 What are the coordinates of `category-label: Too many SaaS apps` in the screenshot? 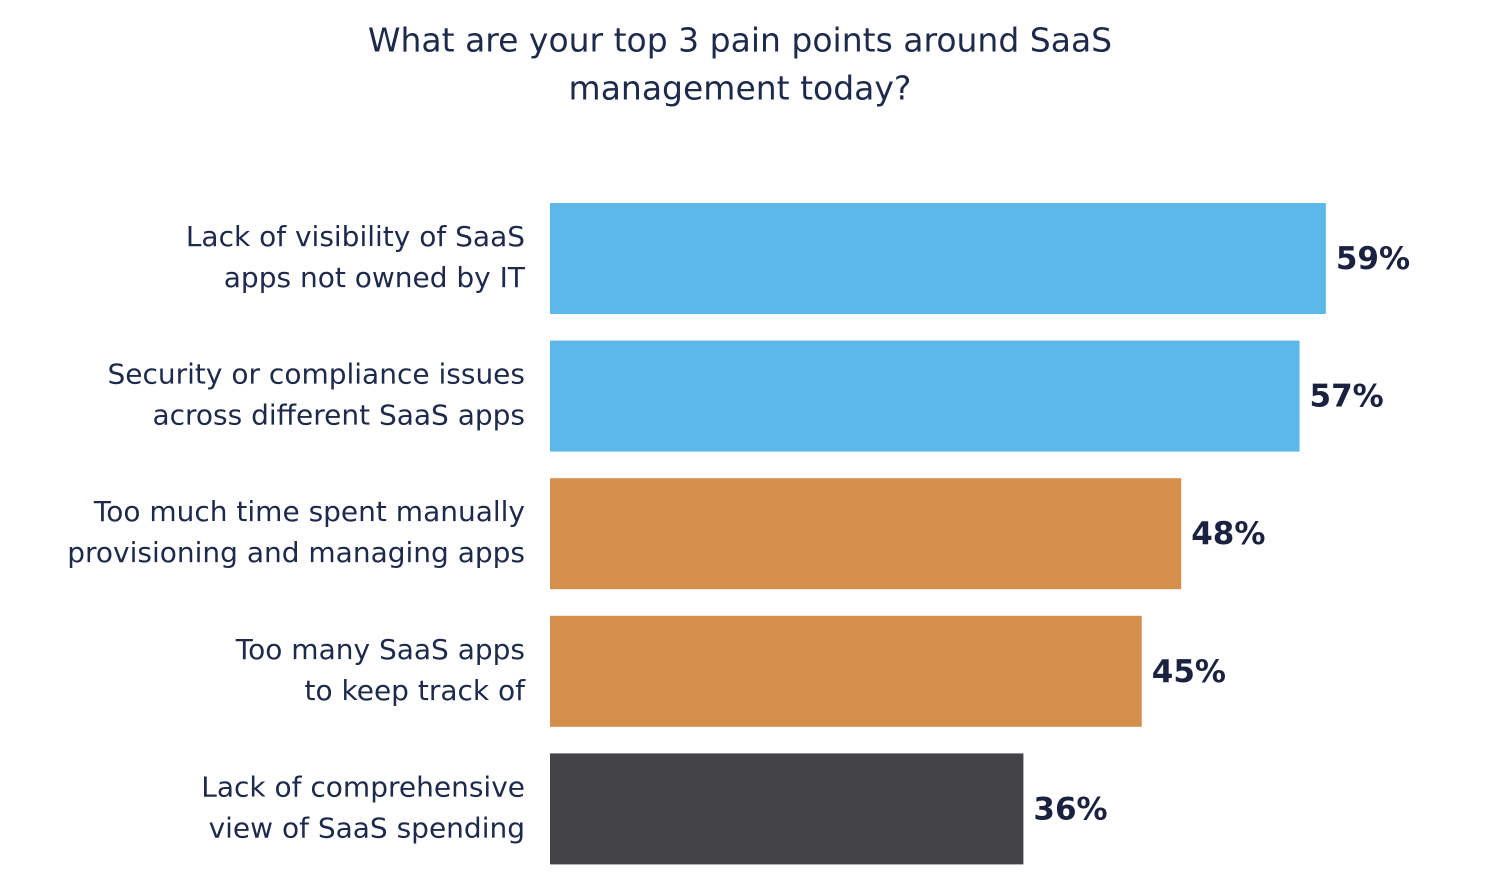 It's located at (380, 649).